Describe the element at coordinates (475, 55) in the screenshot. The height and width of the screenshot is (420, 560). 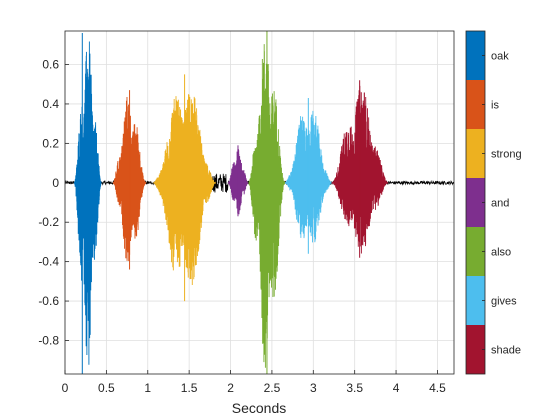
I see `colorbar-swatch-oak` at that location.